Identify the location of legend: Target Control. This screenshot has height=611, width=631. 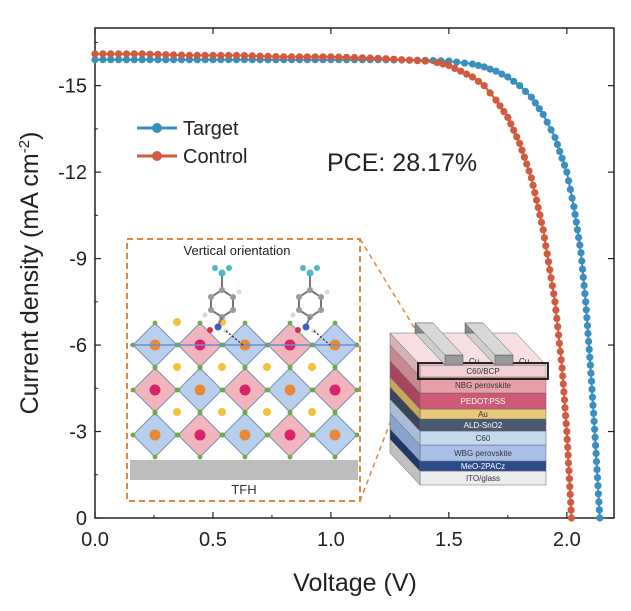
(192, 143).